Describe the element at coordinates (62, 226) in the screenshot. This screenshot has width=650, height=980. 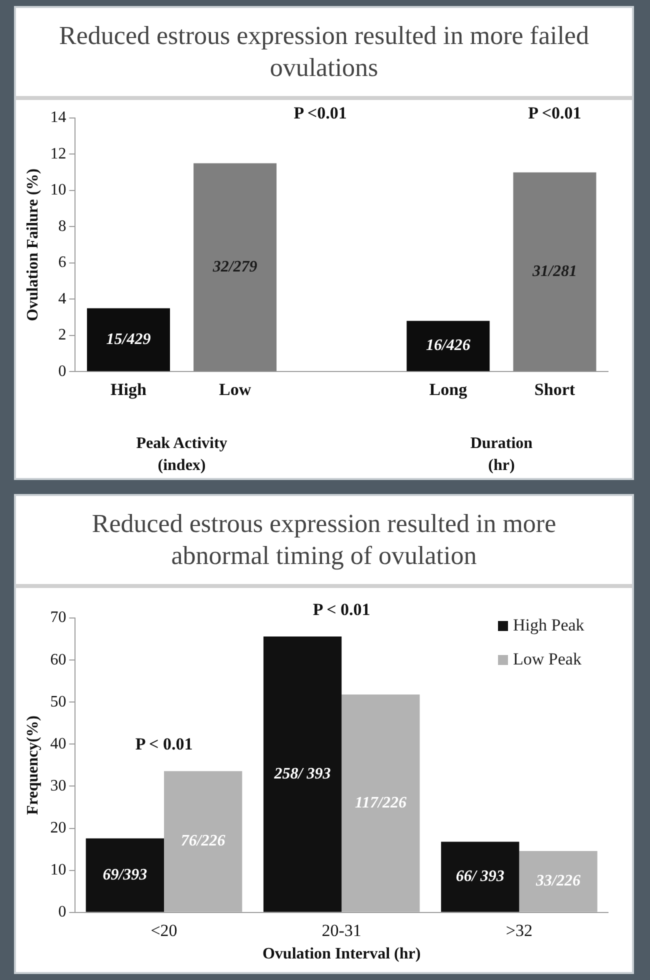
I see `y-tick-label: 8` at that location.